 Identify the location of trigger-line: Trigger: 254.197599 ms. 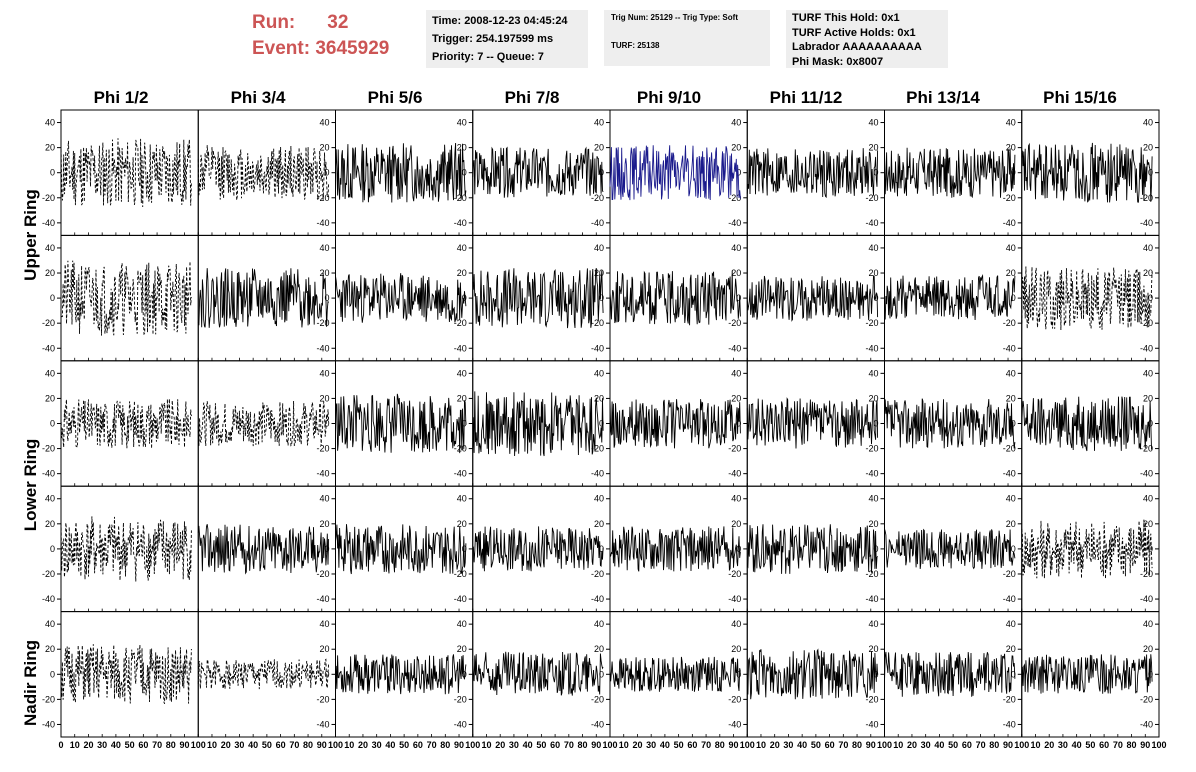
(493, 39).